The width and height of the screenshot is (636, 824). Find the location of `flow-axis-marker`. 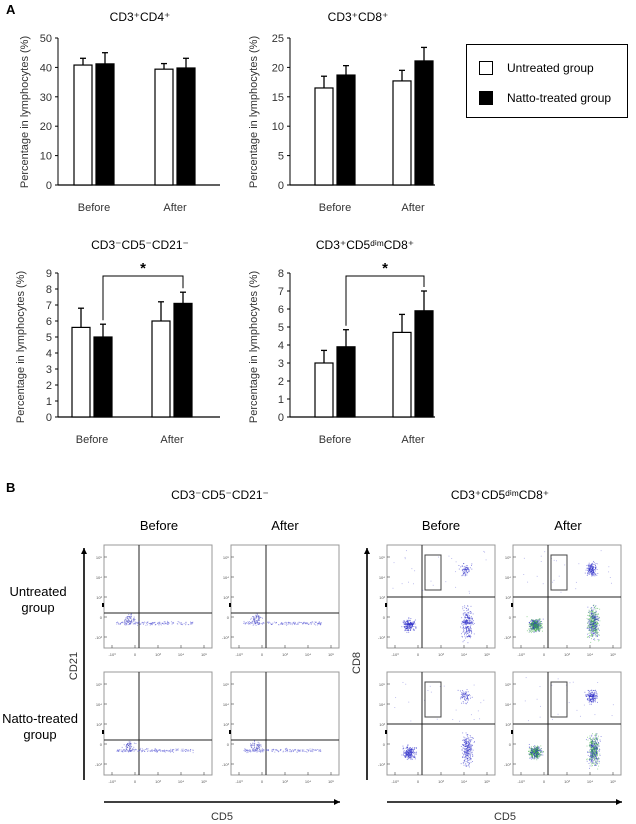

flow-axis-marker is located at coordinates (230, 605).